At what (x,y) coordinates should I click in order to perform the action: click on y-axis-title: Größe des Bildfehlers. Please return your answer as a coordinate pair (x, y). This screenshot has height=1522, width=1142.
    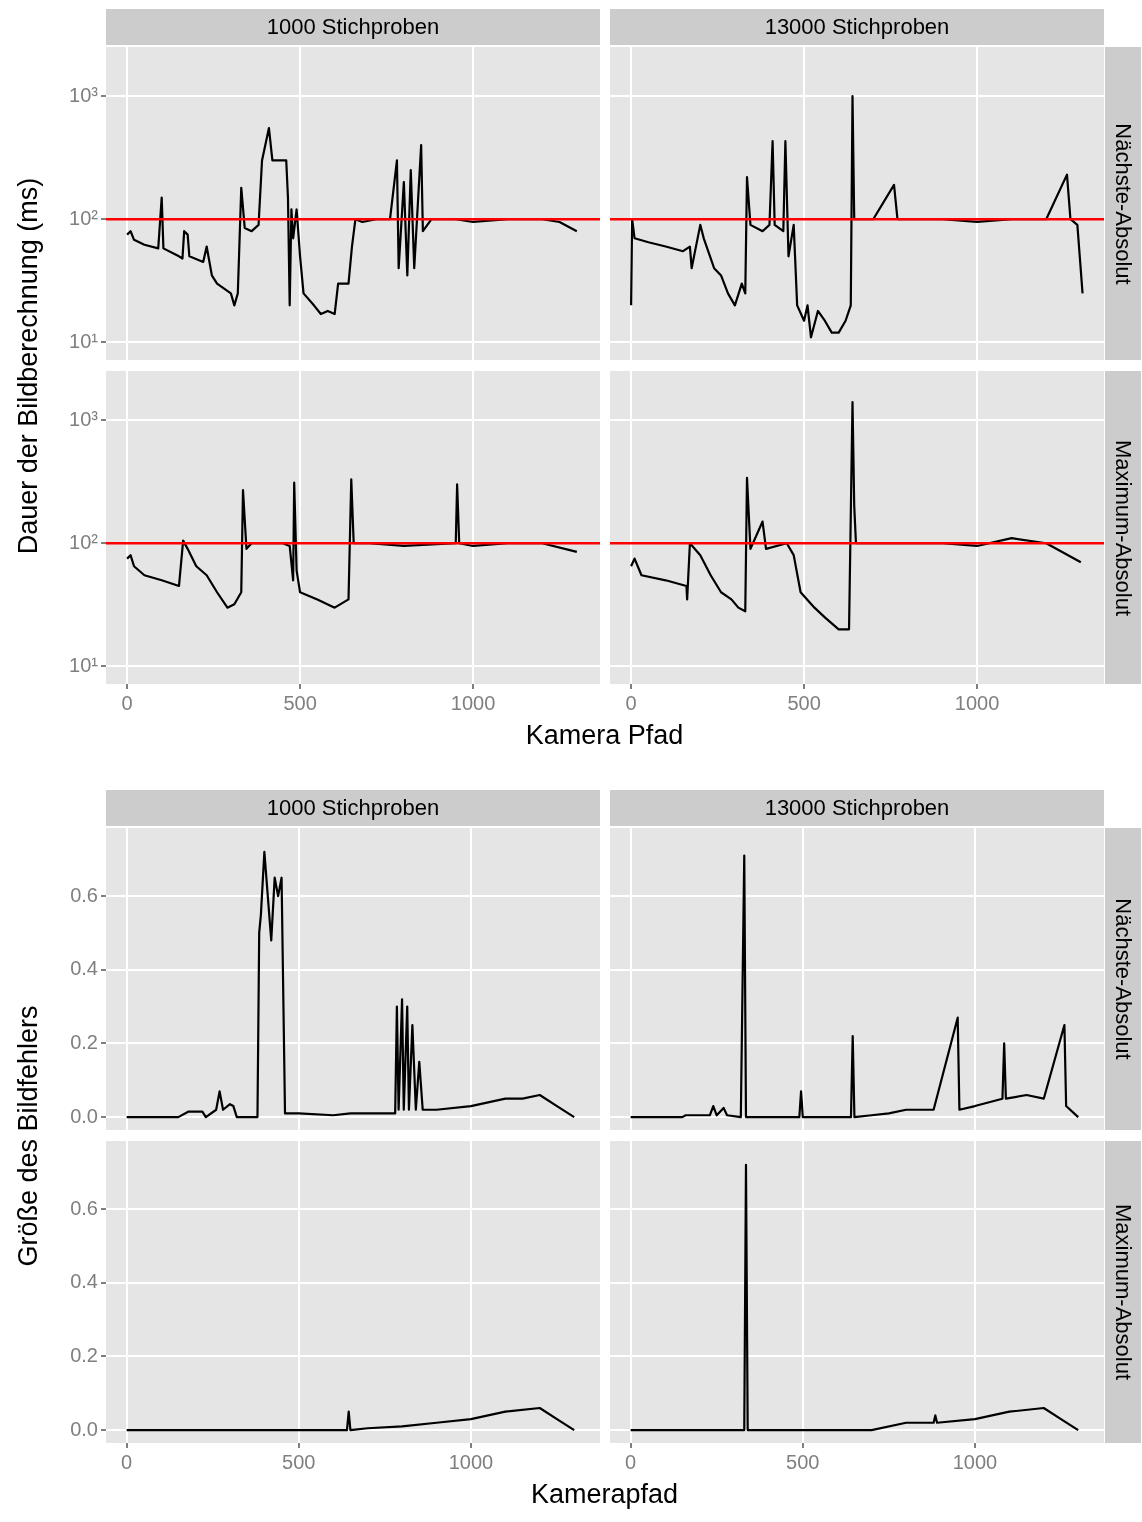
    Looking at the image, I should click on (28, 1135).